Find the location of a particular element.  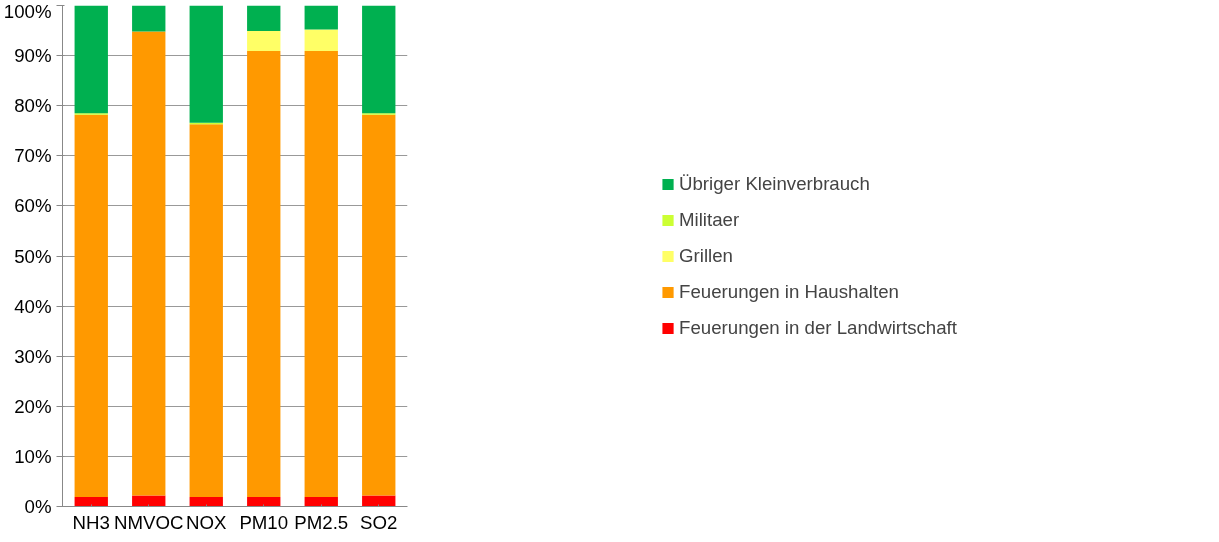

legend-label: Feuerungen in der Landwirtschaft is located at coordinates (818, 327).